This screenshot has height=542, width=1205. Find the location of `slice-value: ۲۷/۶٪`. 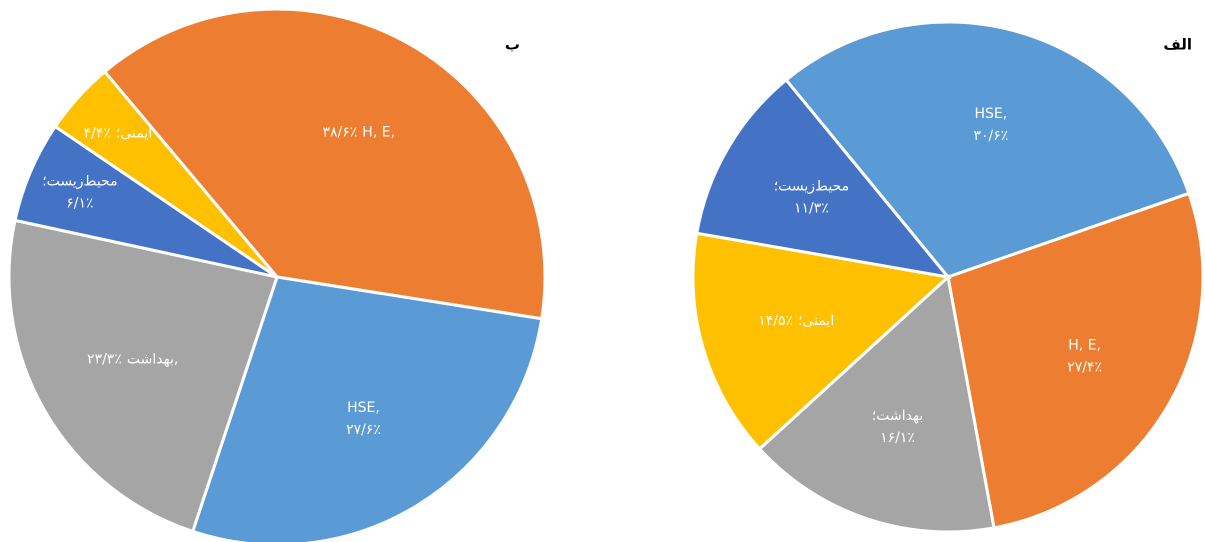

slice-value: ۲۷/۶٪ is located at coordinates (363, 430).